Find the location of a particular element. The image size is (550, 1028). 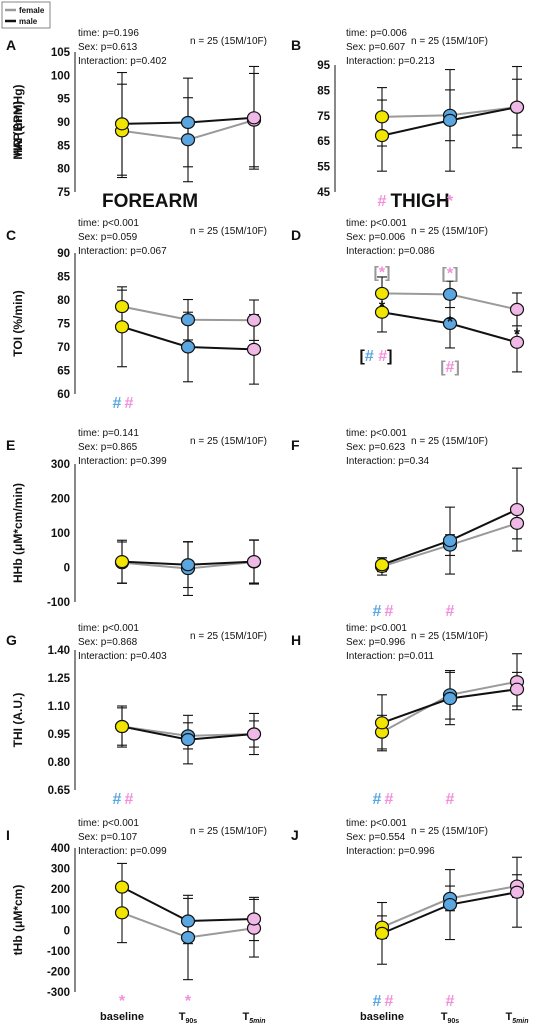

stat-text: Sex: p=0.996 is located at coordinates (376, 642).